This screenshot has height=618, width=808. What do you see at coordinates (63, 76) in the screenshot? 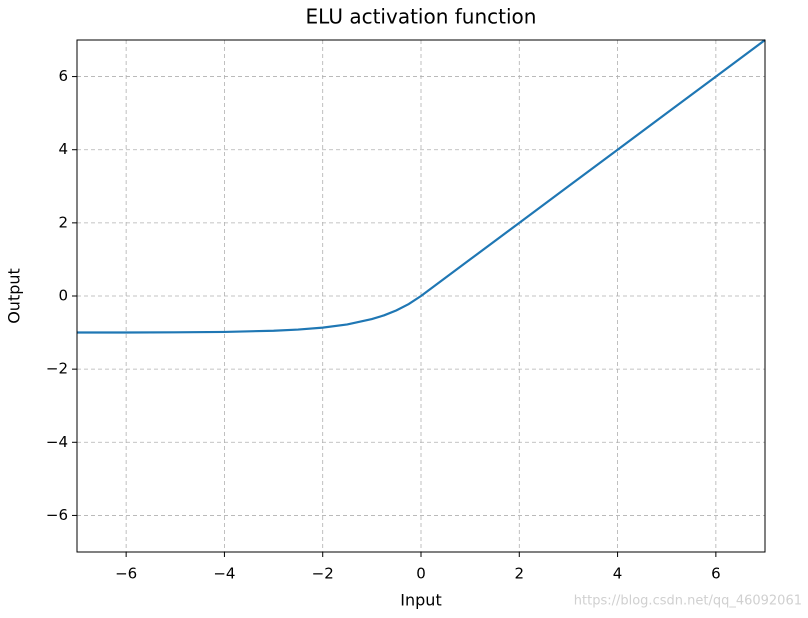
I see `y-tick-label: 6` at bounding box center [63, 76].